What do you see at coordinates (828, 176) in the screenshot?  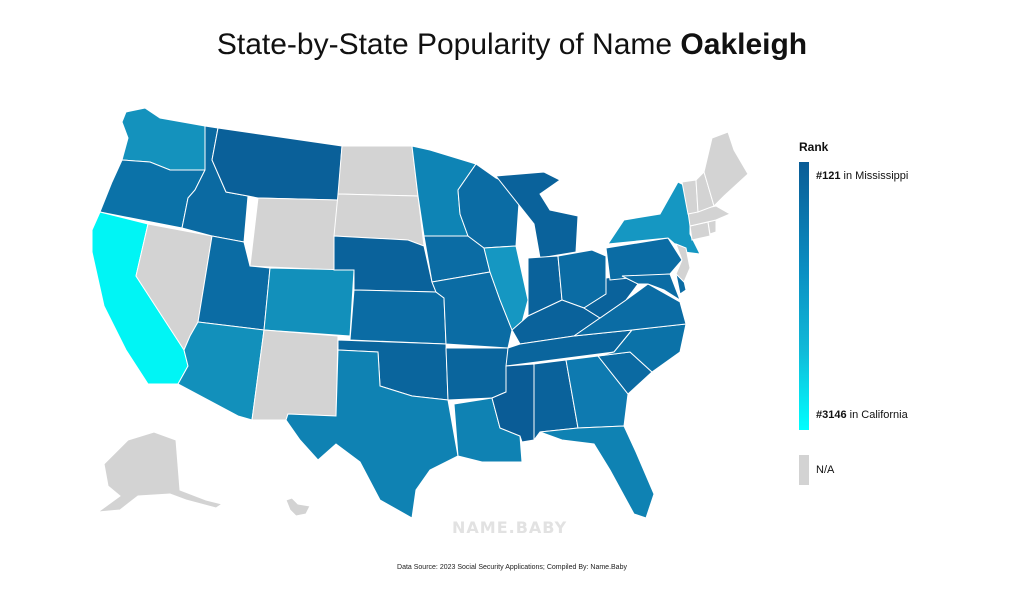 I see `legend-top-rank: #121` at bounding box center [828, 176].